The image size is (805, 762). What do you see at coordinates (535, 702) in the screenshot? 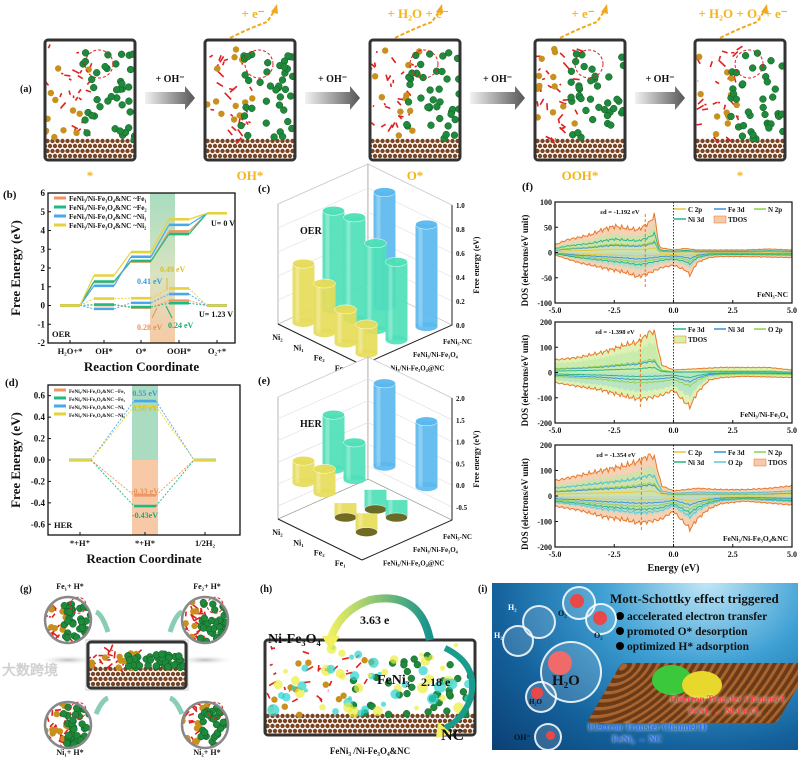
I see `h2o-label: H₂O` at bounding box center [535, 702].